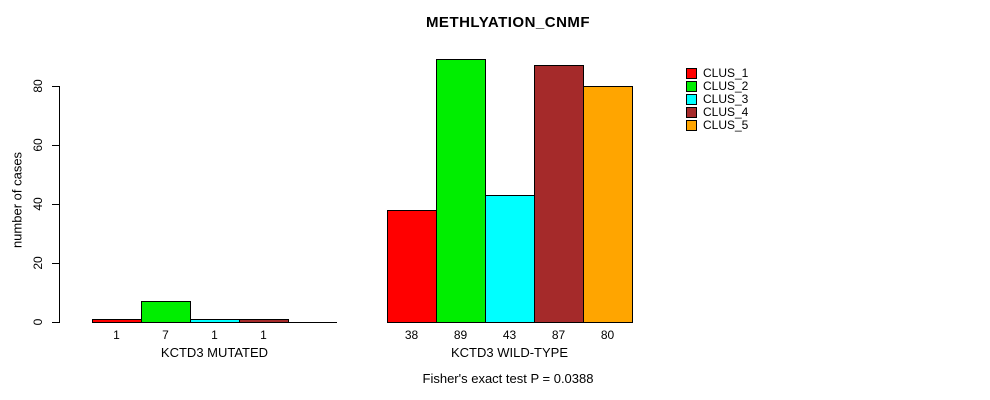  Describe the element at coordinates (726, 99) in the screenshot. I see `legend-label: CLUS_3` at that location.